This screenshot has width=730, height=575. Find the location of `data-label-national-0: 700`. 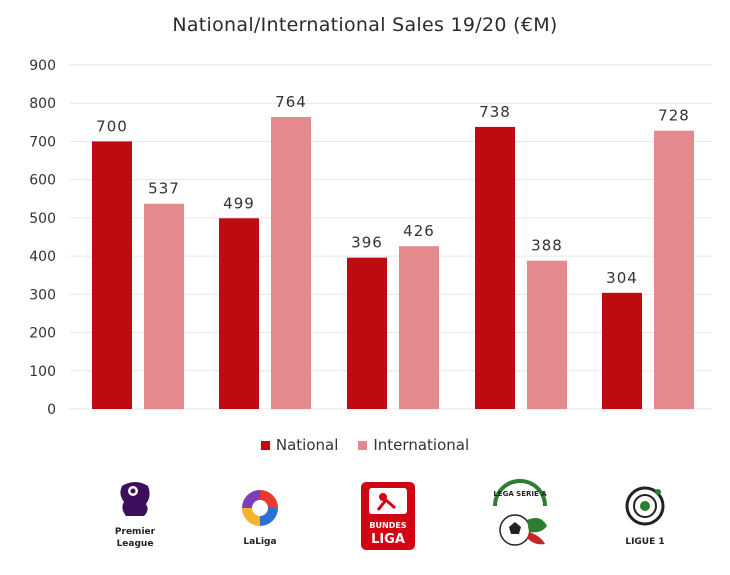

data-label-national-0: 700 is located at coordinates (112, 126).